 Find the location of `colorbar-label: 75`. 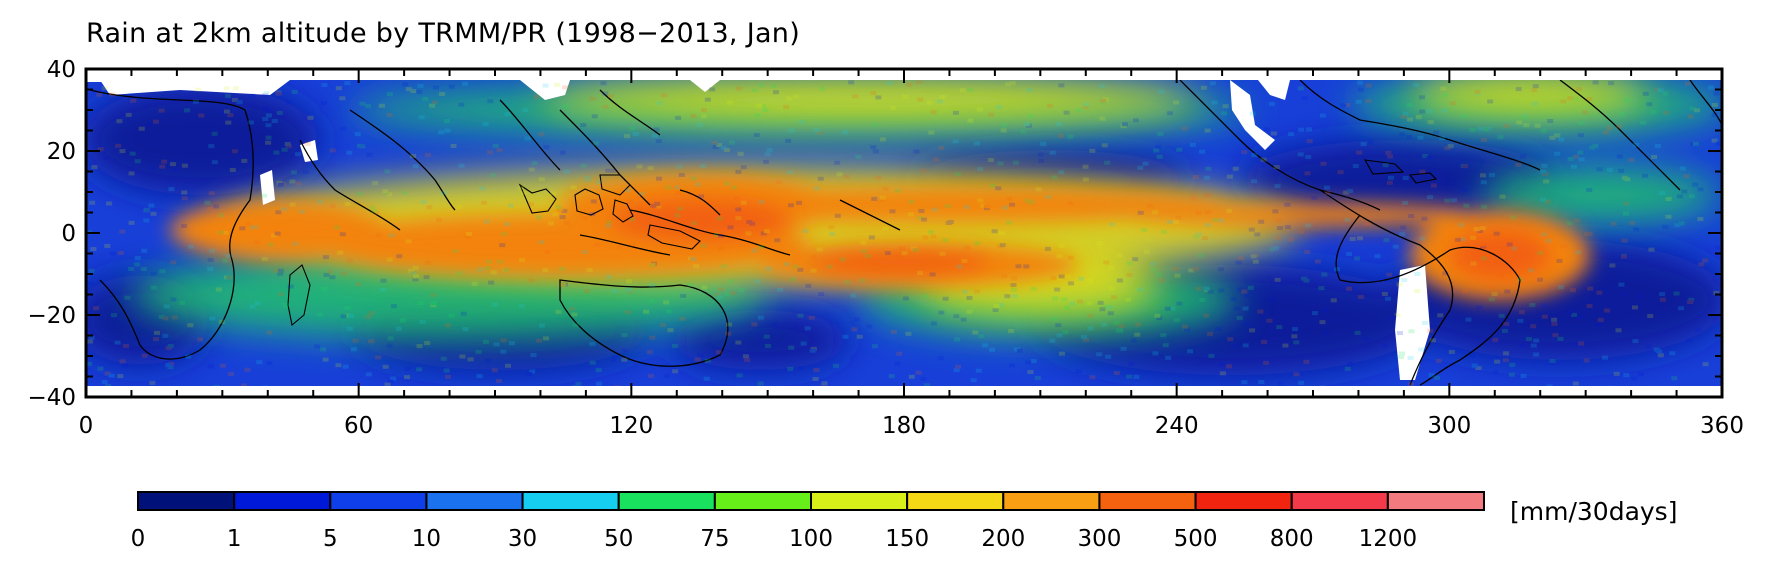

colorbar-label: 75 is located at coordinates (714, 539).